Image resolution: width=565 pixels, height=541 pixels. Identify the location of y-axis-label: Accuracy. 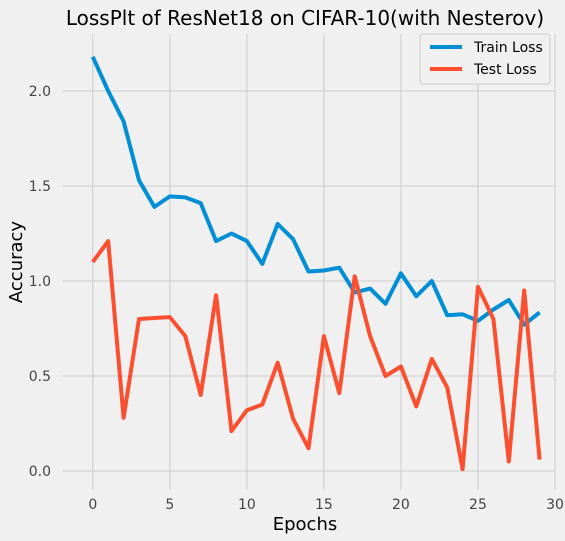
(16, 262).